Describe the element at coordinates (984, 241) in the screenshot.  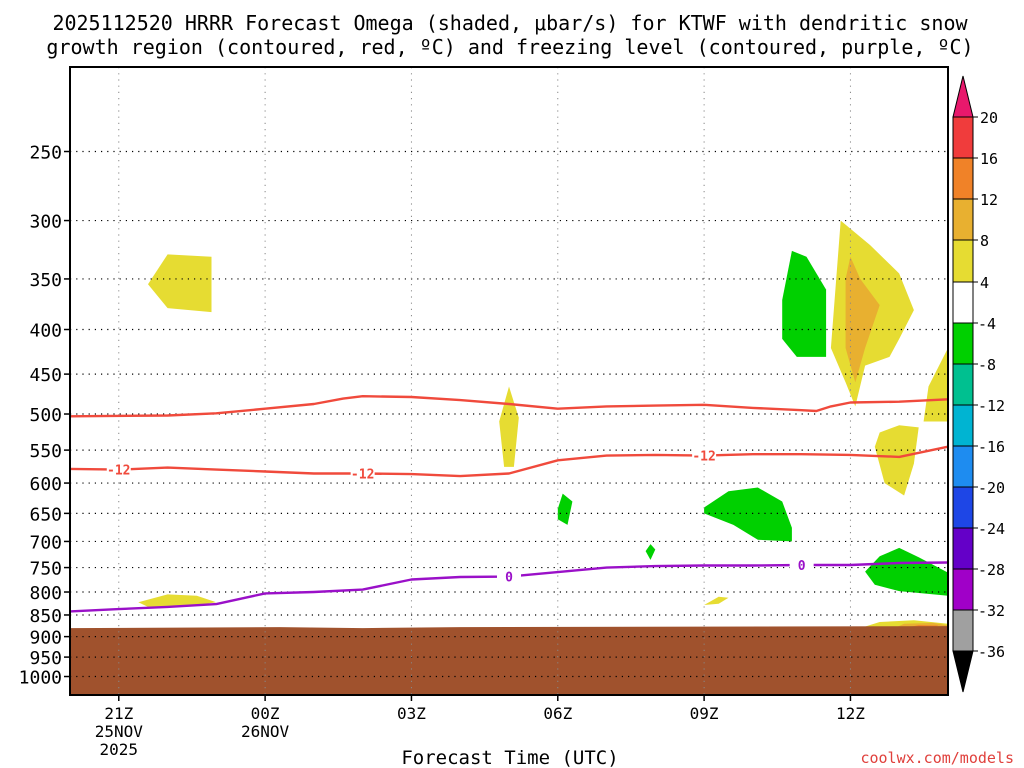
I see `colorbar-label: 8` at that location.